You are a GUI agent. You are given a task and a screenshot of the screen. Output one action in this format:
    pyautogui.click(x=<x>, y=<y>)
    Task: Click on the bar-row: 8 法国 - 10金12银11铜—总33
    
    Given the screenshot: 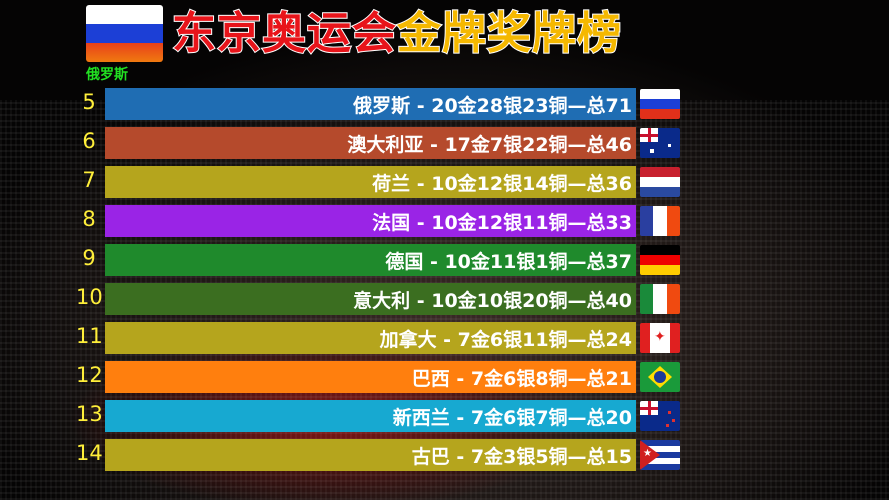 What is the action you would take?
    pyautogui.click(x=444, y=221)
    